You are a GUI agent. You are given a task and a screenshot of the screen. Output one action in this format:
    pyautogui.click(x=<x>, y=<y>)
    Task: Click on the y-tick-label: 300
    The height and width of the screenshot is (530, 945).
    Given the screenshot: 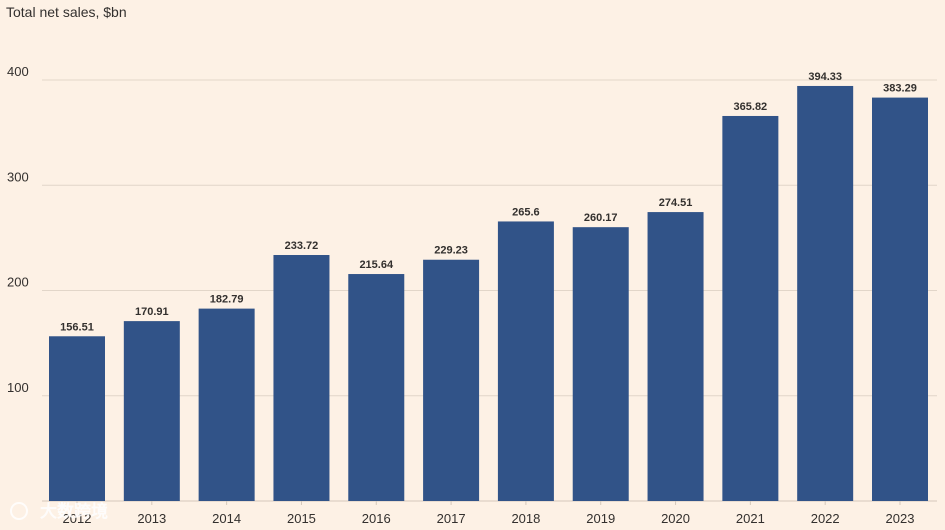 What is the action you would take?
    pyautogui.click(x=18, y=176)
    